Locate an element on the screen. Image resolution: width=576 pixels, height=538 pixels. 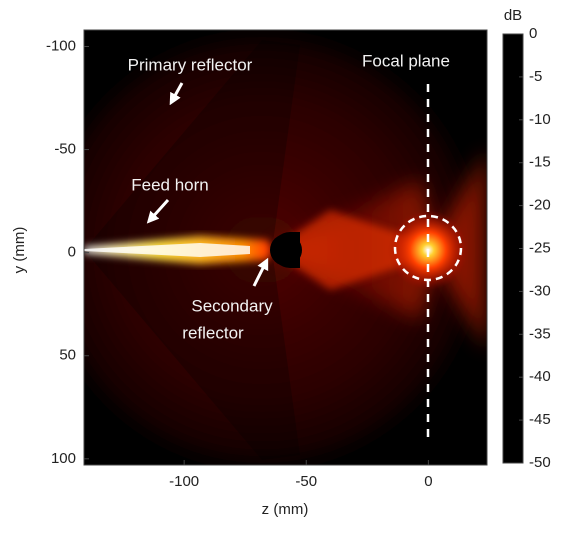
colorbar-tick-label: -35 is located at coordinates (540, 333).